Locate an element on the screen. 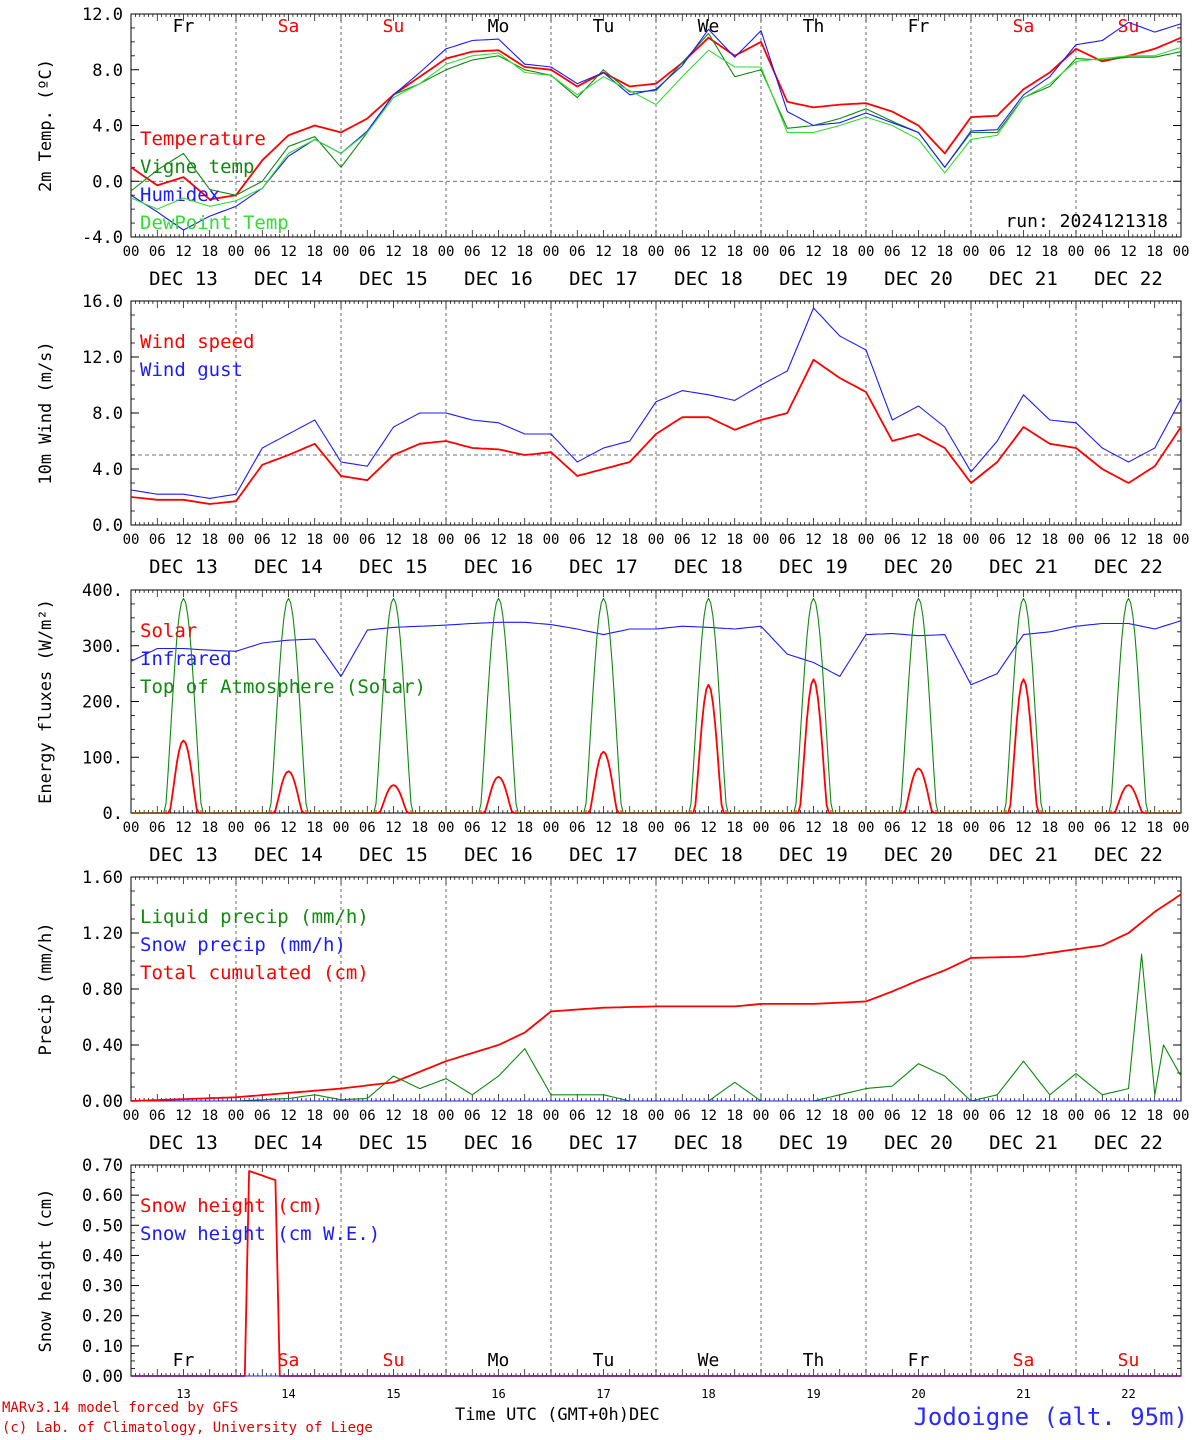 This screenshot has height=1440, width=1194. plot-frame is located at coordinates (656, 413).